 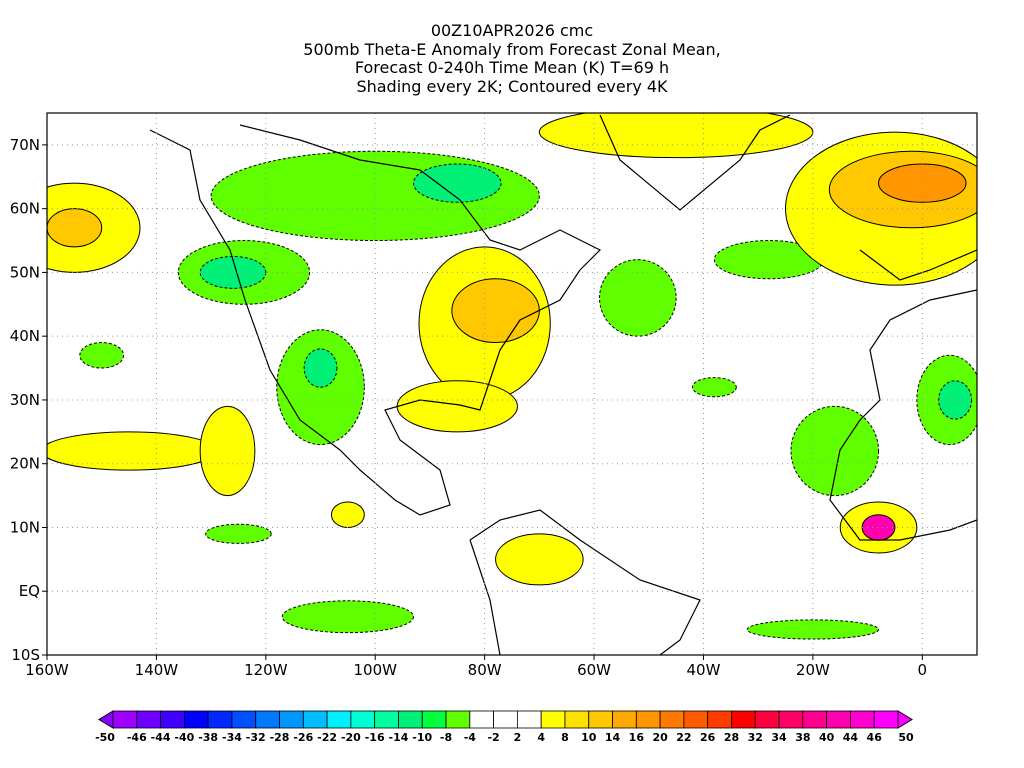 I want to click on colorbar-label: -44, so click(x=161, y=737).